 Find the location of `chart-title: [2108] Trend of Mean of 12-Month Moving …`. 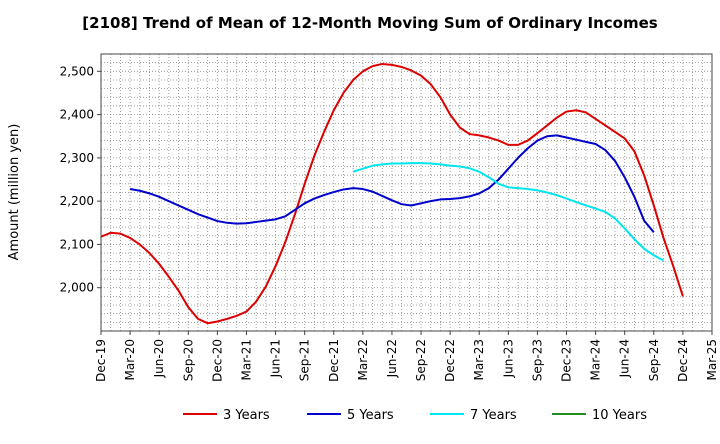

chart-title: [2108] Trend of Mean of 12-Month Moving … is located at coordinates (369, 23).